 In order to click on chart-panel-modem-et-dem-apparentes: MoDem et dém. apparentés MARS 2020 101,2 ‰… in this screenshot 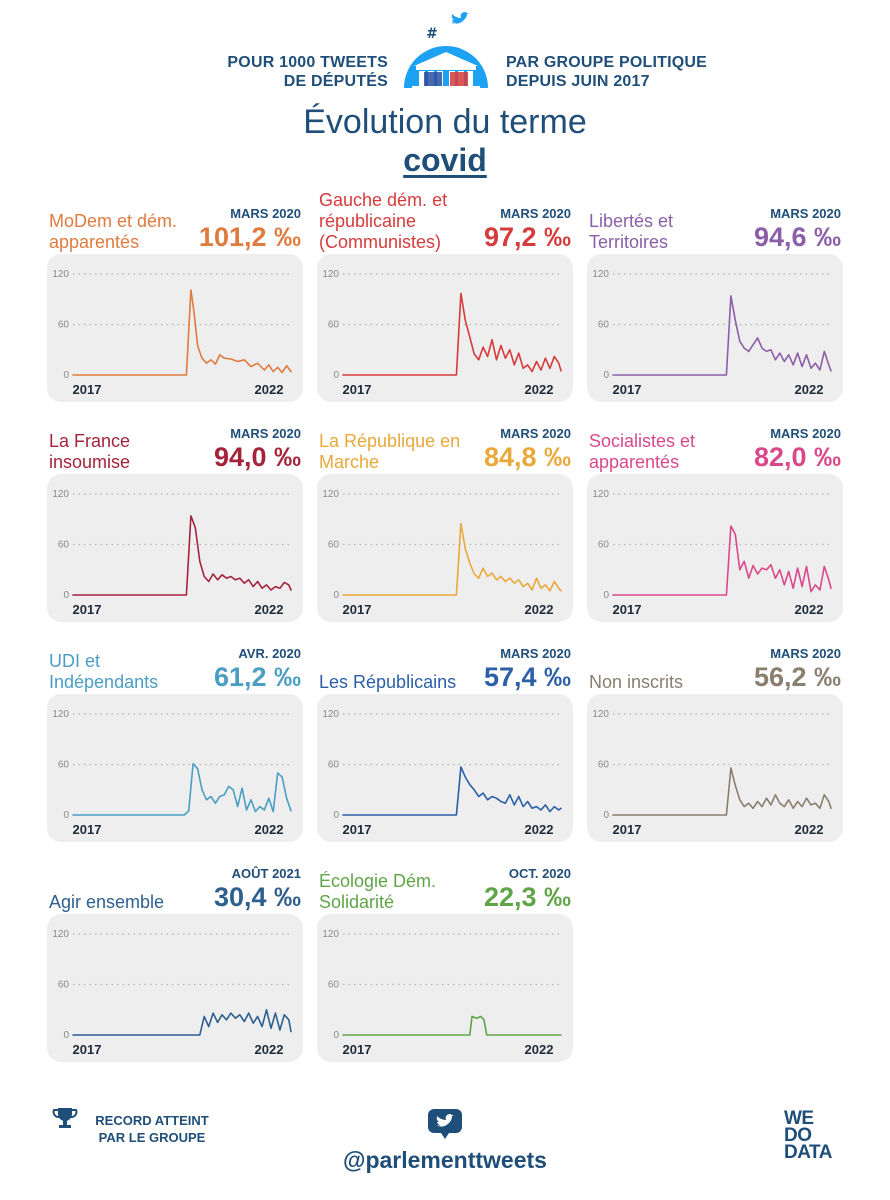, I will do `click(175, 302)`.